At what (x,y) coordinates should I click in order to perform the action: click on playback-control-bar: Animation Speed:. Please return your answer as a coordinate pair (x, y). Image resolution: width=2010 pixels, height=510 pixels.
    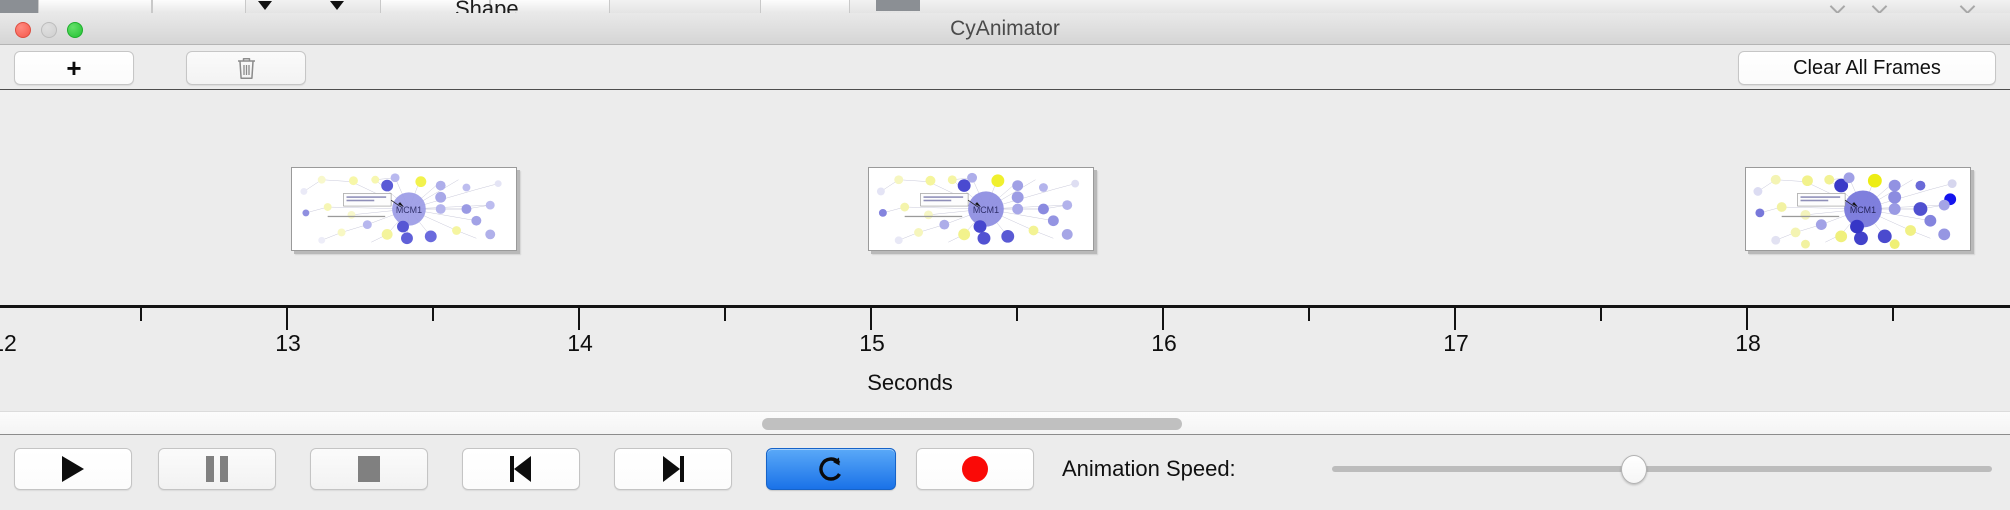
    Looking at the image, I should click on (1005, 473).